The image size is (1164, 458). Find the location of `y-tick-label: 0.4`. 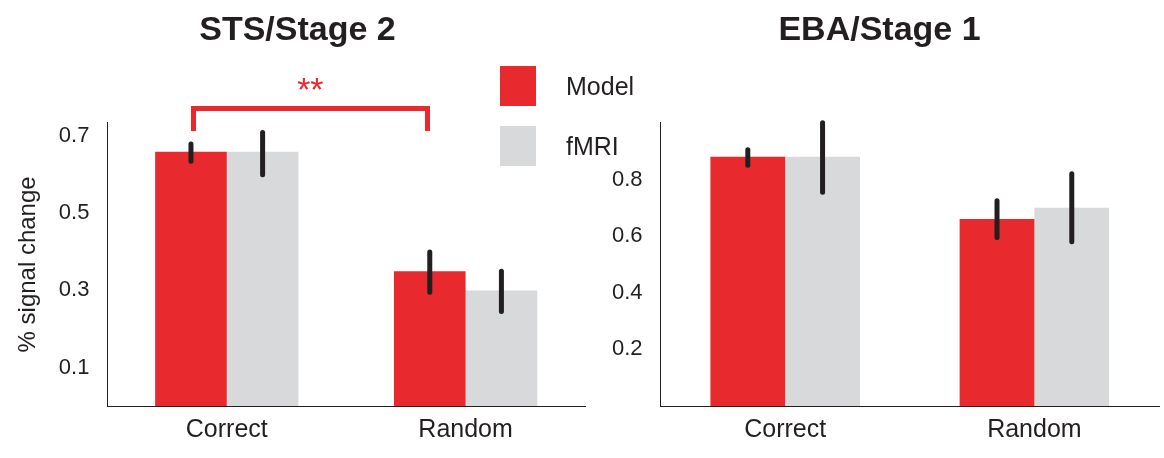

y-tick-label: 0.4 is located at coordinates (627, 291).